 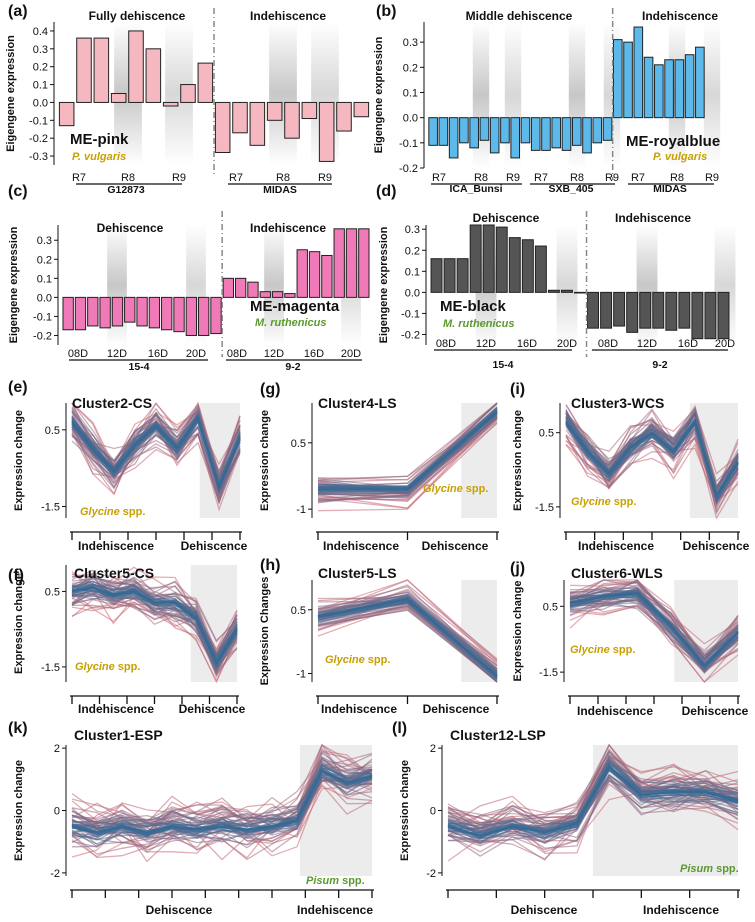 I want to click on group-name: 9-2, so click(x=292, y=367).